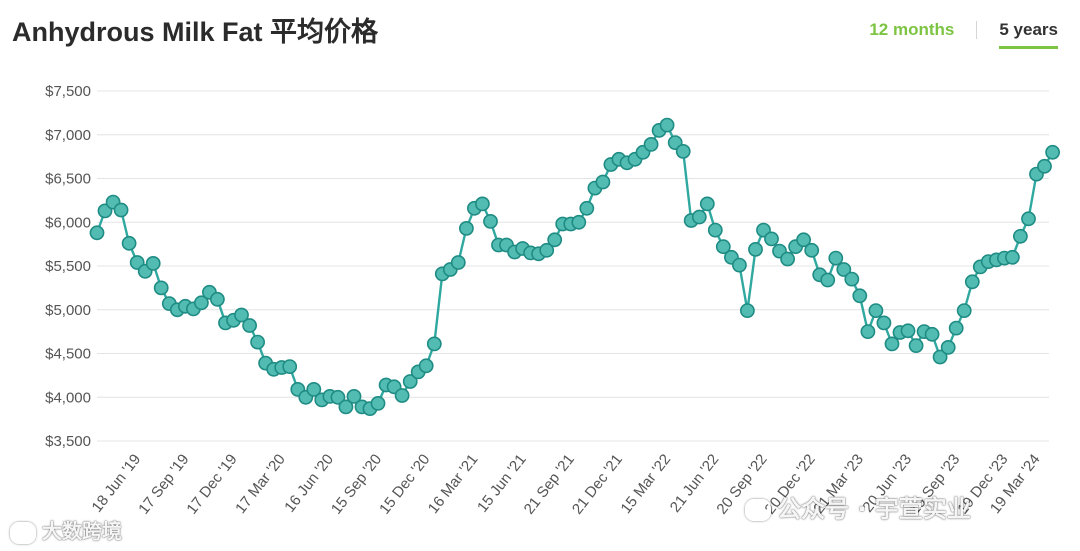 This screenshot has height=551, width=1080. I want to click on x-tick-label: 16 Mar '21, so click(453, 484).